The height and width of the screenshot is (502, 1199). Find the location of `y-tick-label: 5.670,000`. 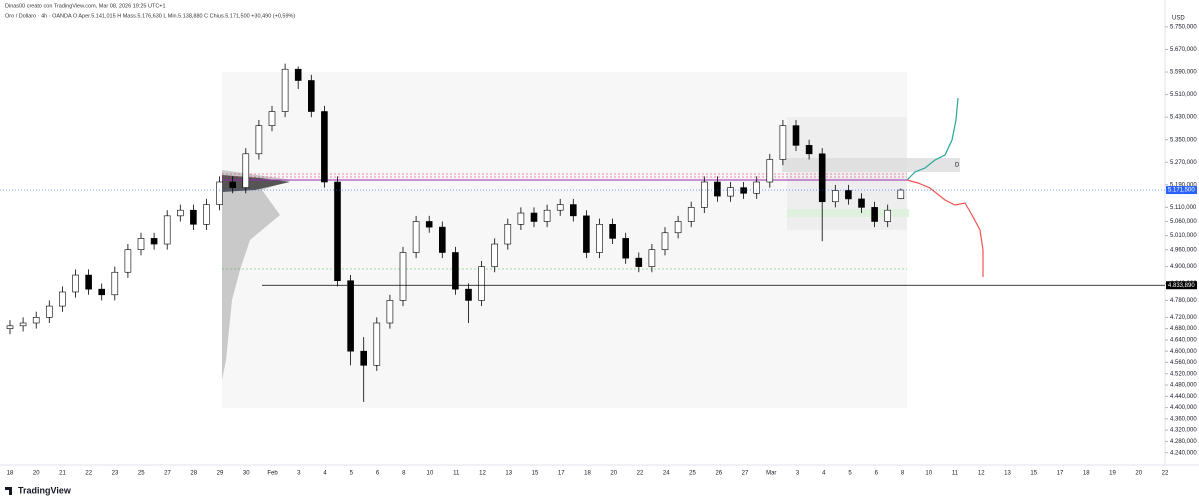

y-tick-label: 5.670,000 is located at coordinates (1183, 50).